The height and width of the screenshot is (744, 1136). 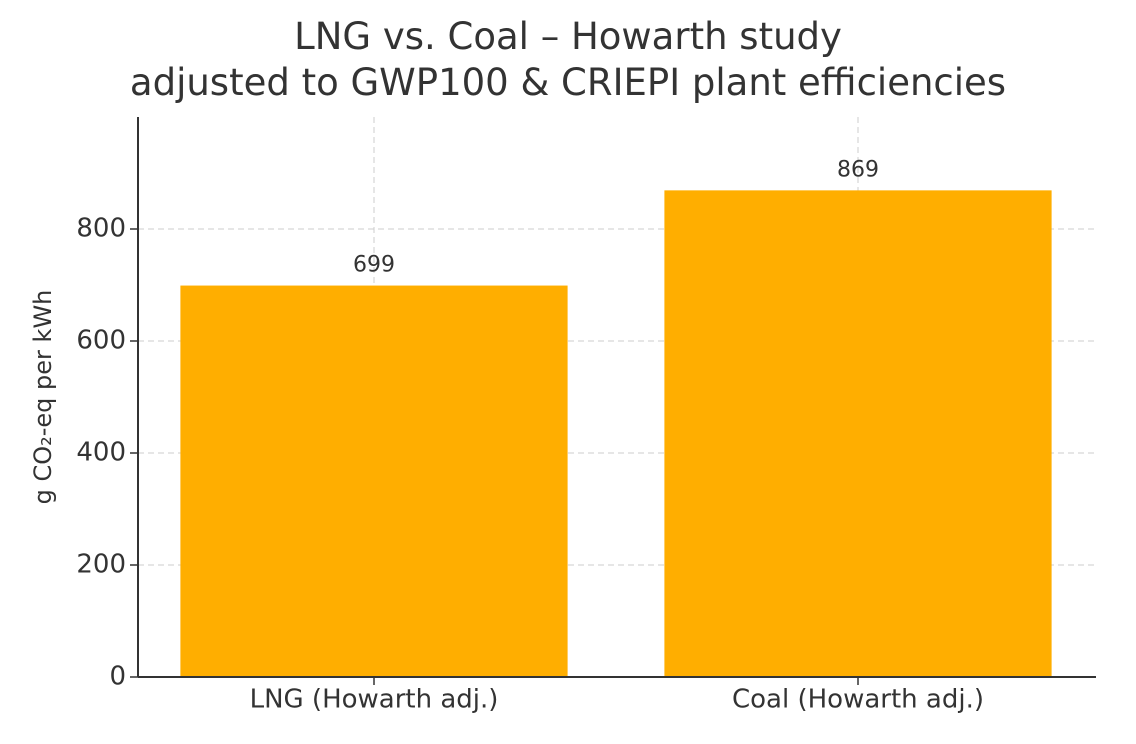 What do you see at coordinates (858, 700) in the screenshot?
I see `x-tick-label: Coal (Howarth adj.)` at bounding box center [858, 700].